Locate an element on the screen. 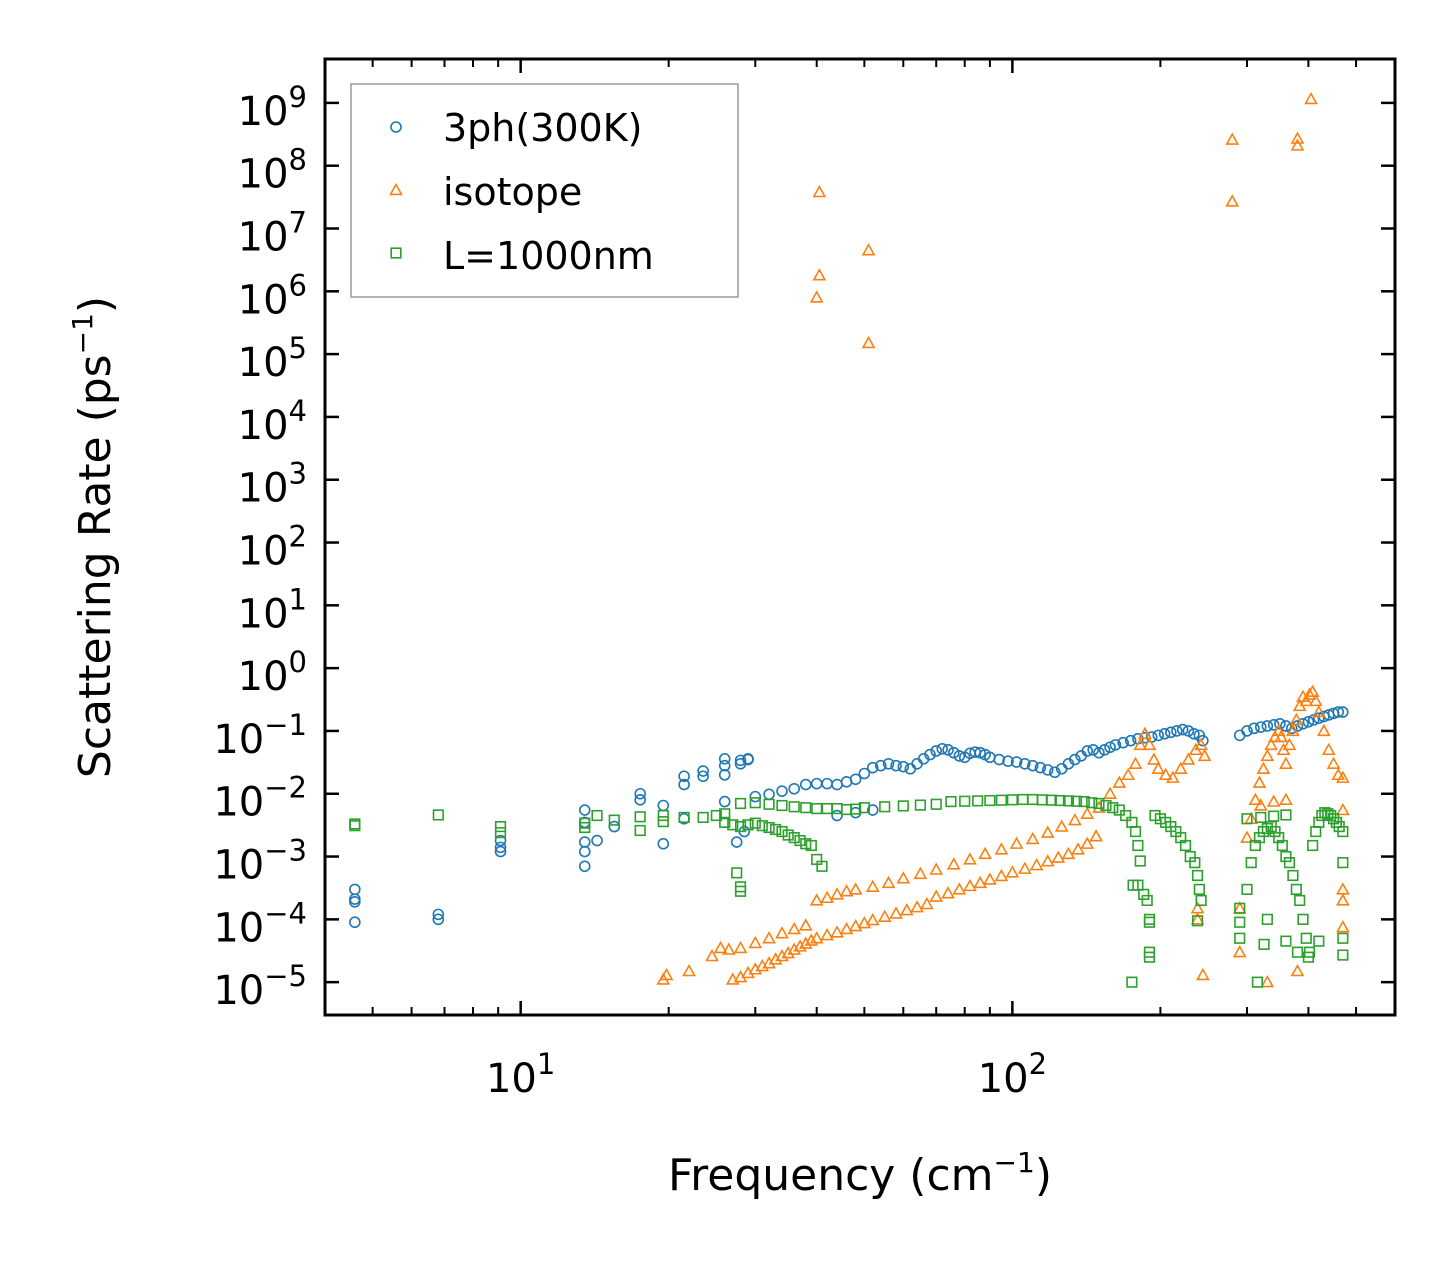  legend-label-boundary: L=1000nm is located at coordinates (548, 256).